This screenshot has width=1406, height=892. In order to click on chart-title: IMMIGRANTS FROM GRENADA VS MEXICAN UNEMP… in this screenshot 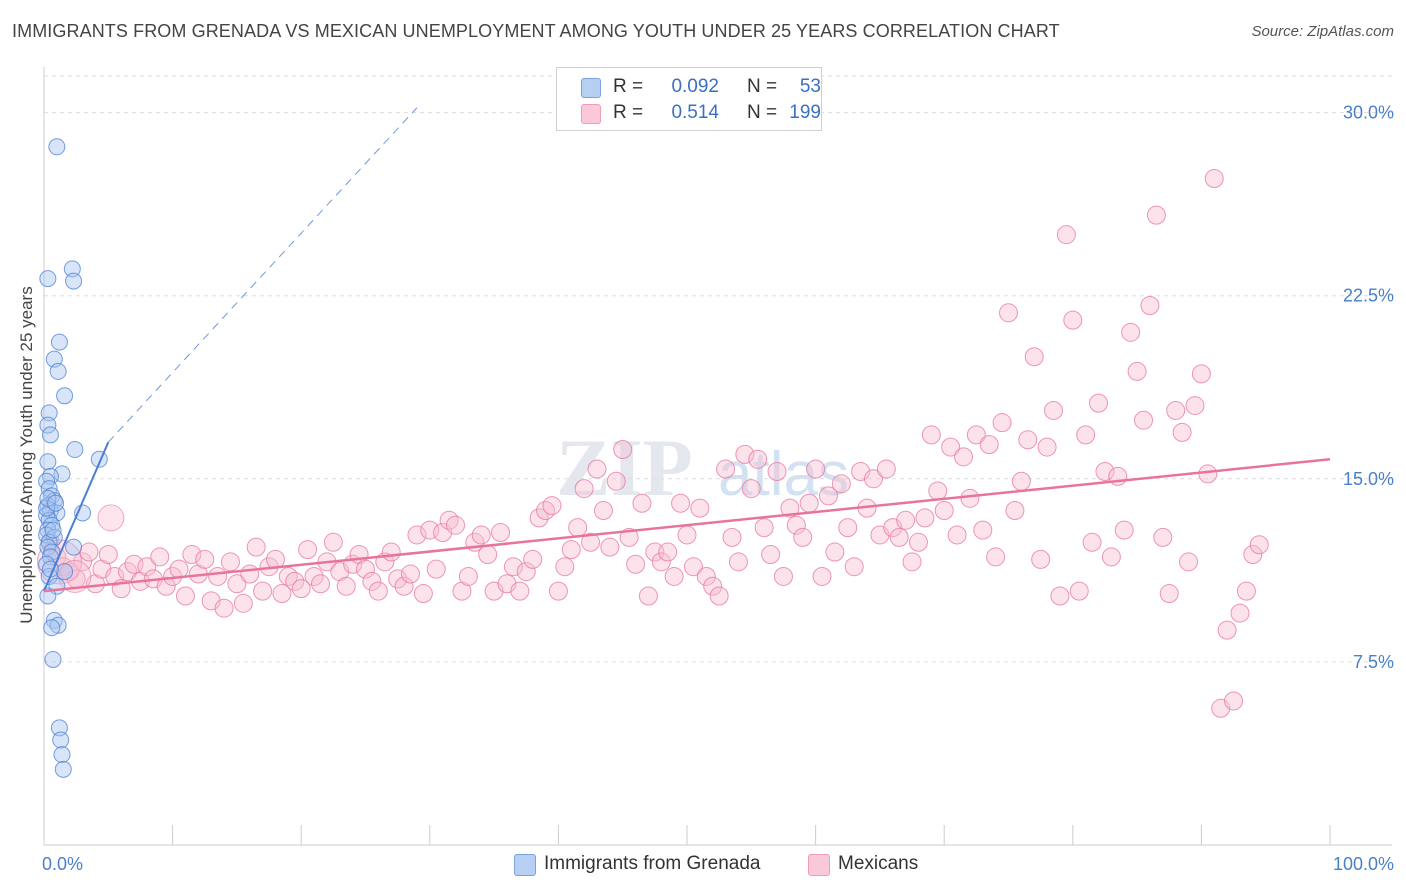, I will do `click(536, 31)`.